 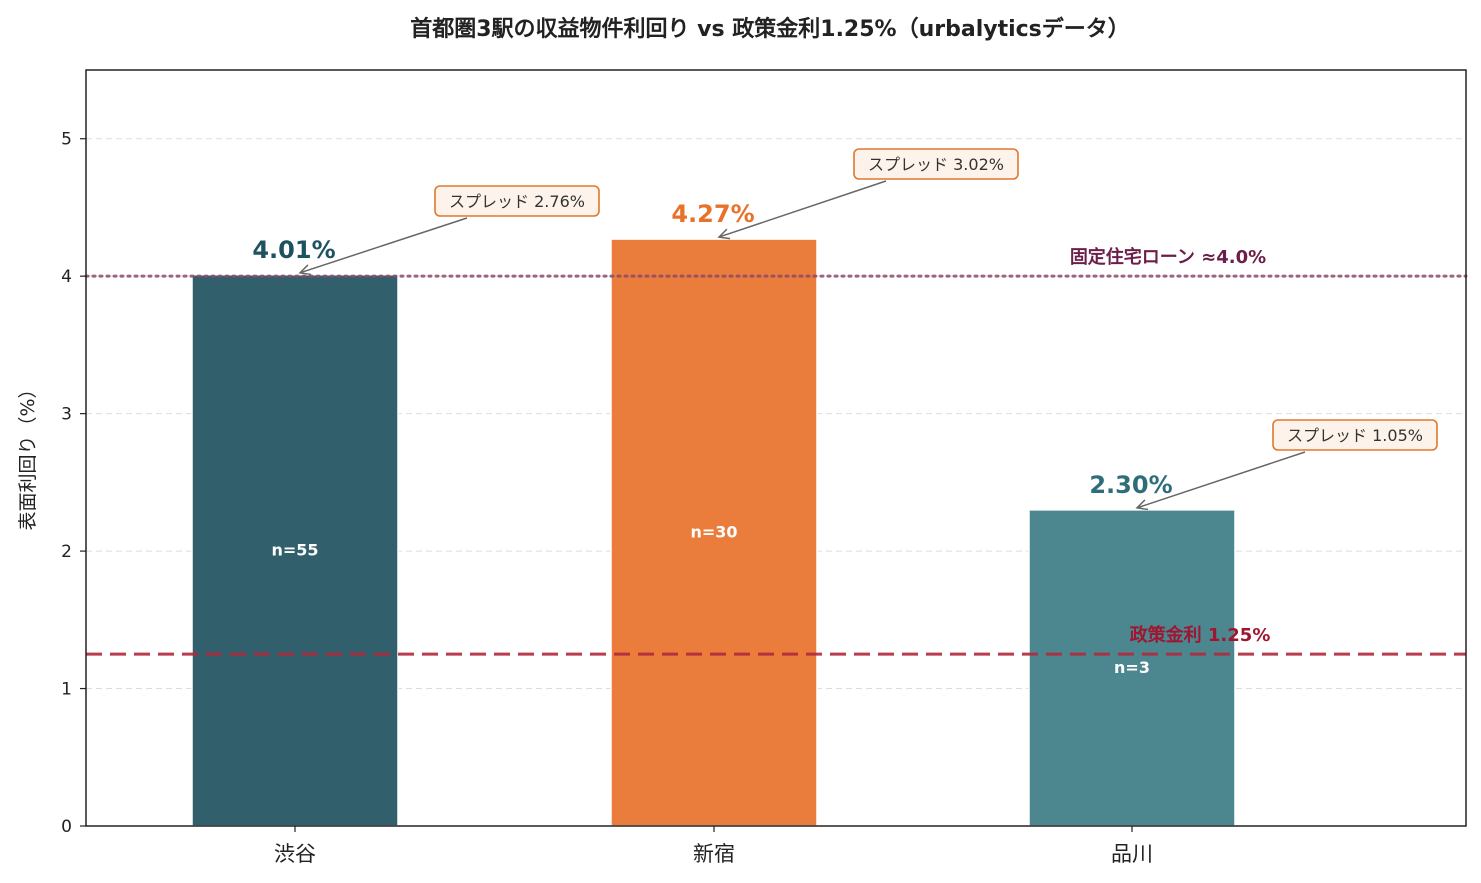 I want to click on sample-label-1: n=30, so click(x=713, y=532).